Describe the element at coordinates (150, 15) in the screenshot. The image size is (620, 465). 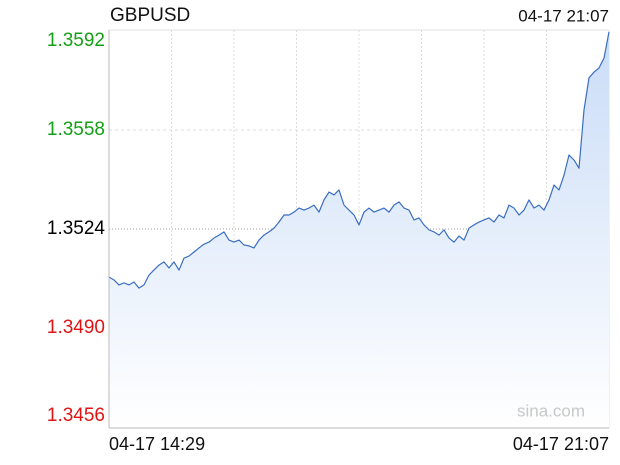
I see `chart-title: GBPUSD` at that location.